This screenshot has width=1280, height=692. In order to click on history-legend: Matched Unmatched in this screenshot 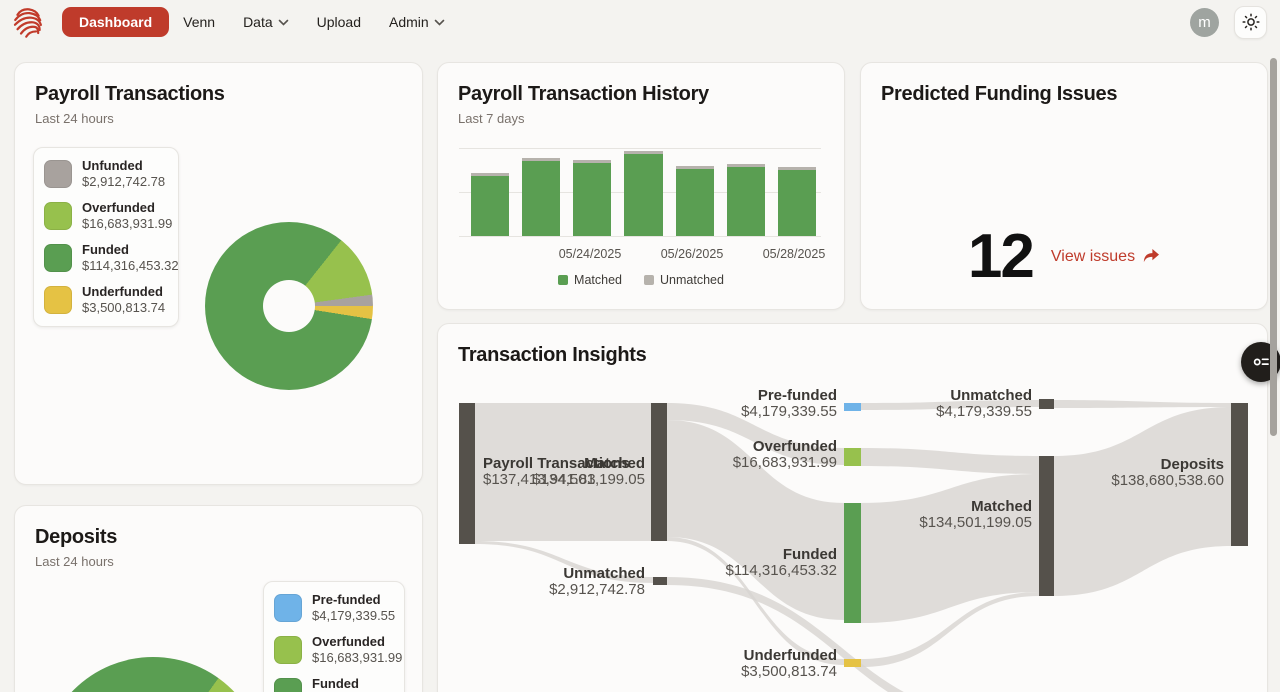, I will do `click(641, 280)`.